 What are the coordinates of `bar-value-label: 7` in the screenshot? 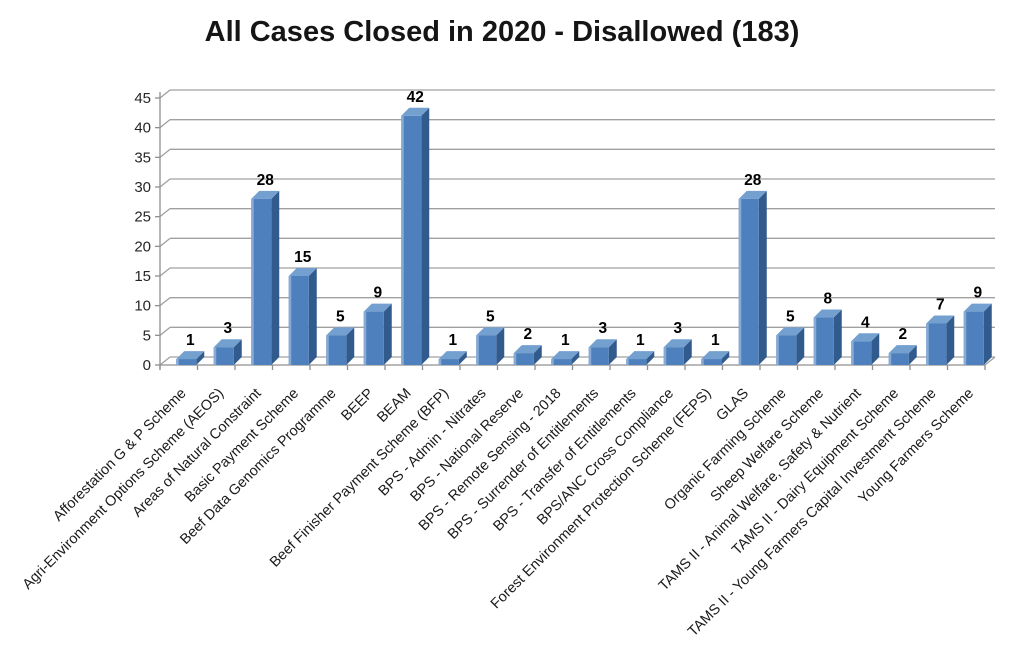 It's located at (940, 304).